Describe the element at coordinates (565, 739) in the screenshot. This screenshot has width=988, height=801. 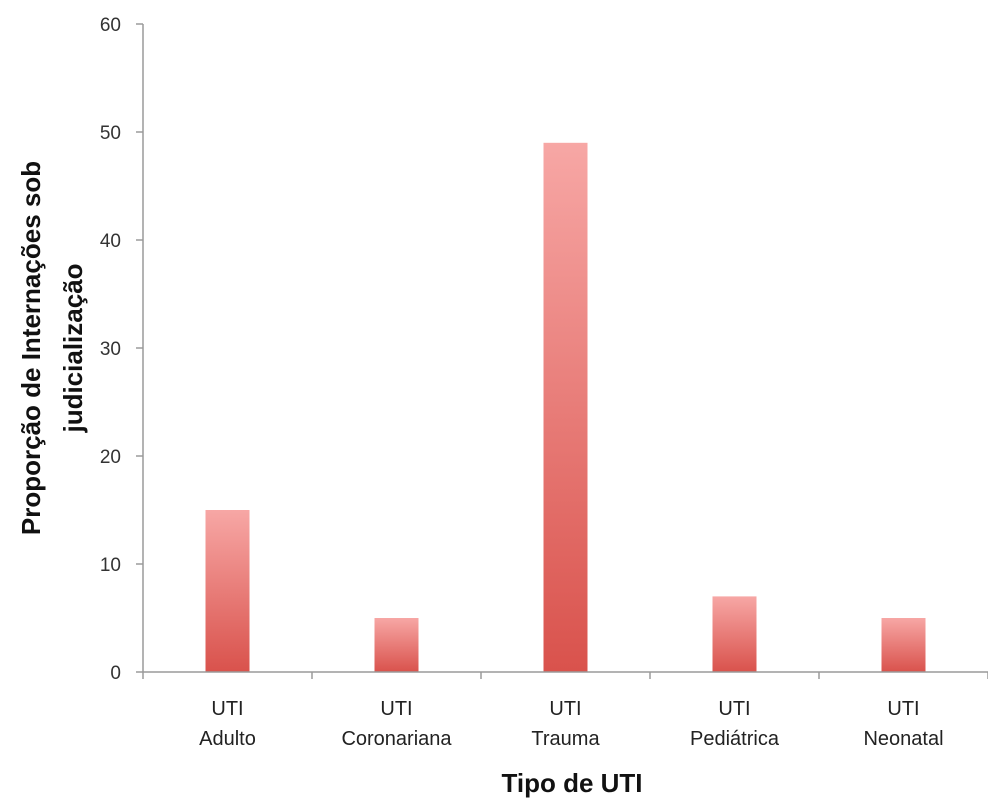
I see `x-category-label: Trauma` at that location.